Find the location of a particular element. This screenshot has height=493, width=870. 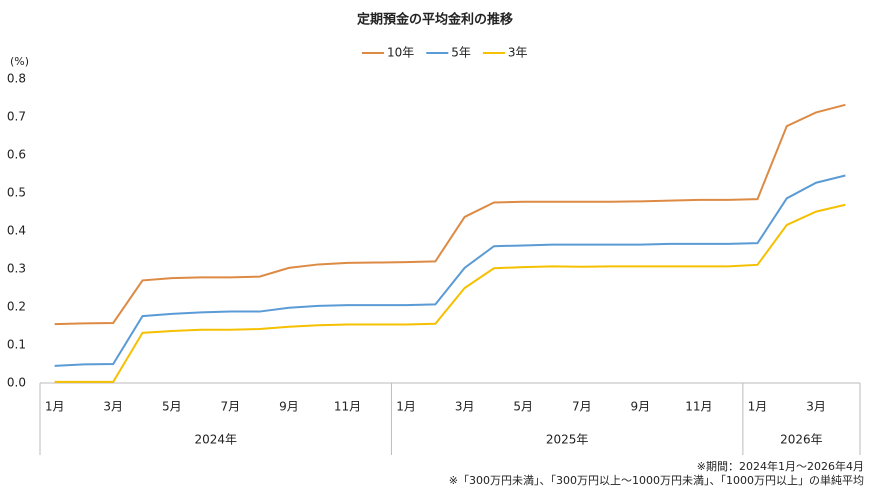

y-tick-label: 0.7 is located at coordinates (16, 117).